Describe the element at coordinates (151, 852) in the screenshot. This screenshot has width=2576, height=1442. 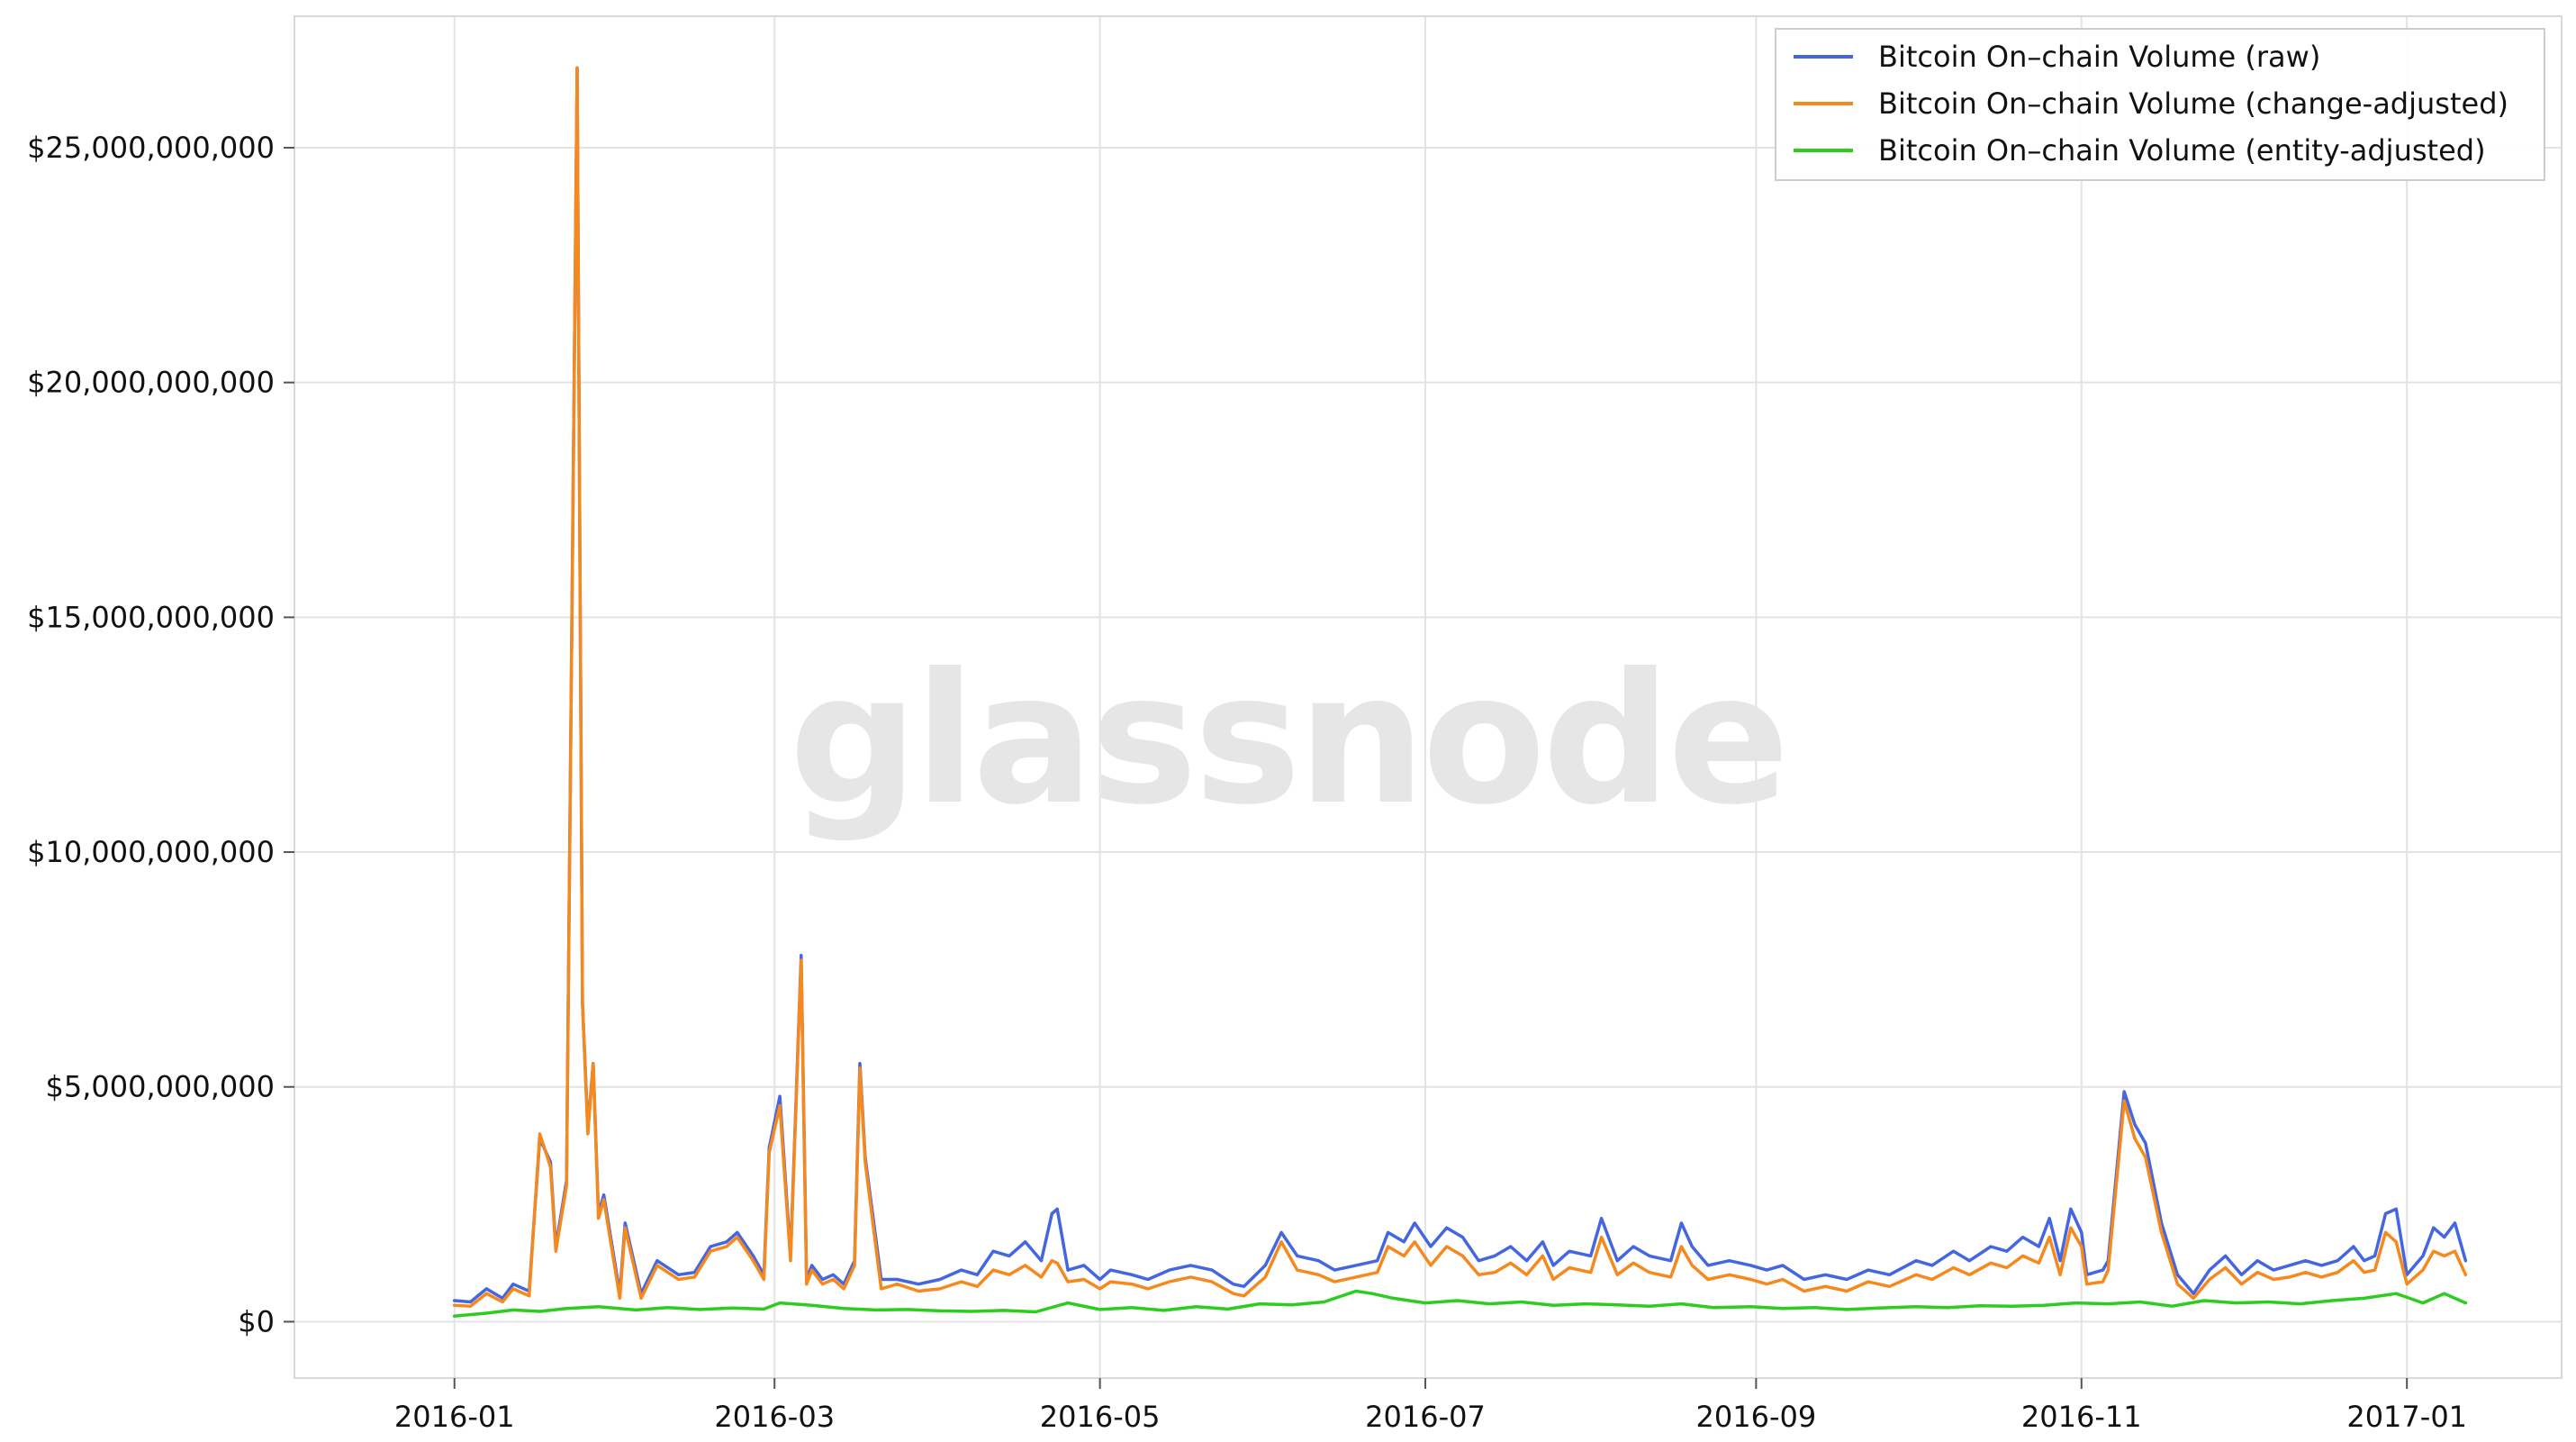
I see `y-tick-label: $10,000,000,000` at that location.